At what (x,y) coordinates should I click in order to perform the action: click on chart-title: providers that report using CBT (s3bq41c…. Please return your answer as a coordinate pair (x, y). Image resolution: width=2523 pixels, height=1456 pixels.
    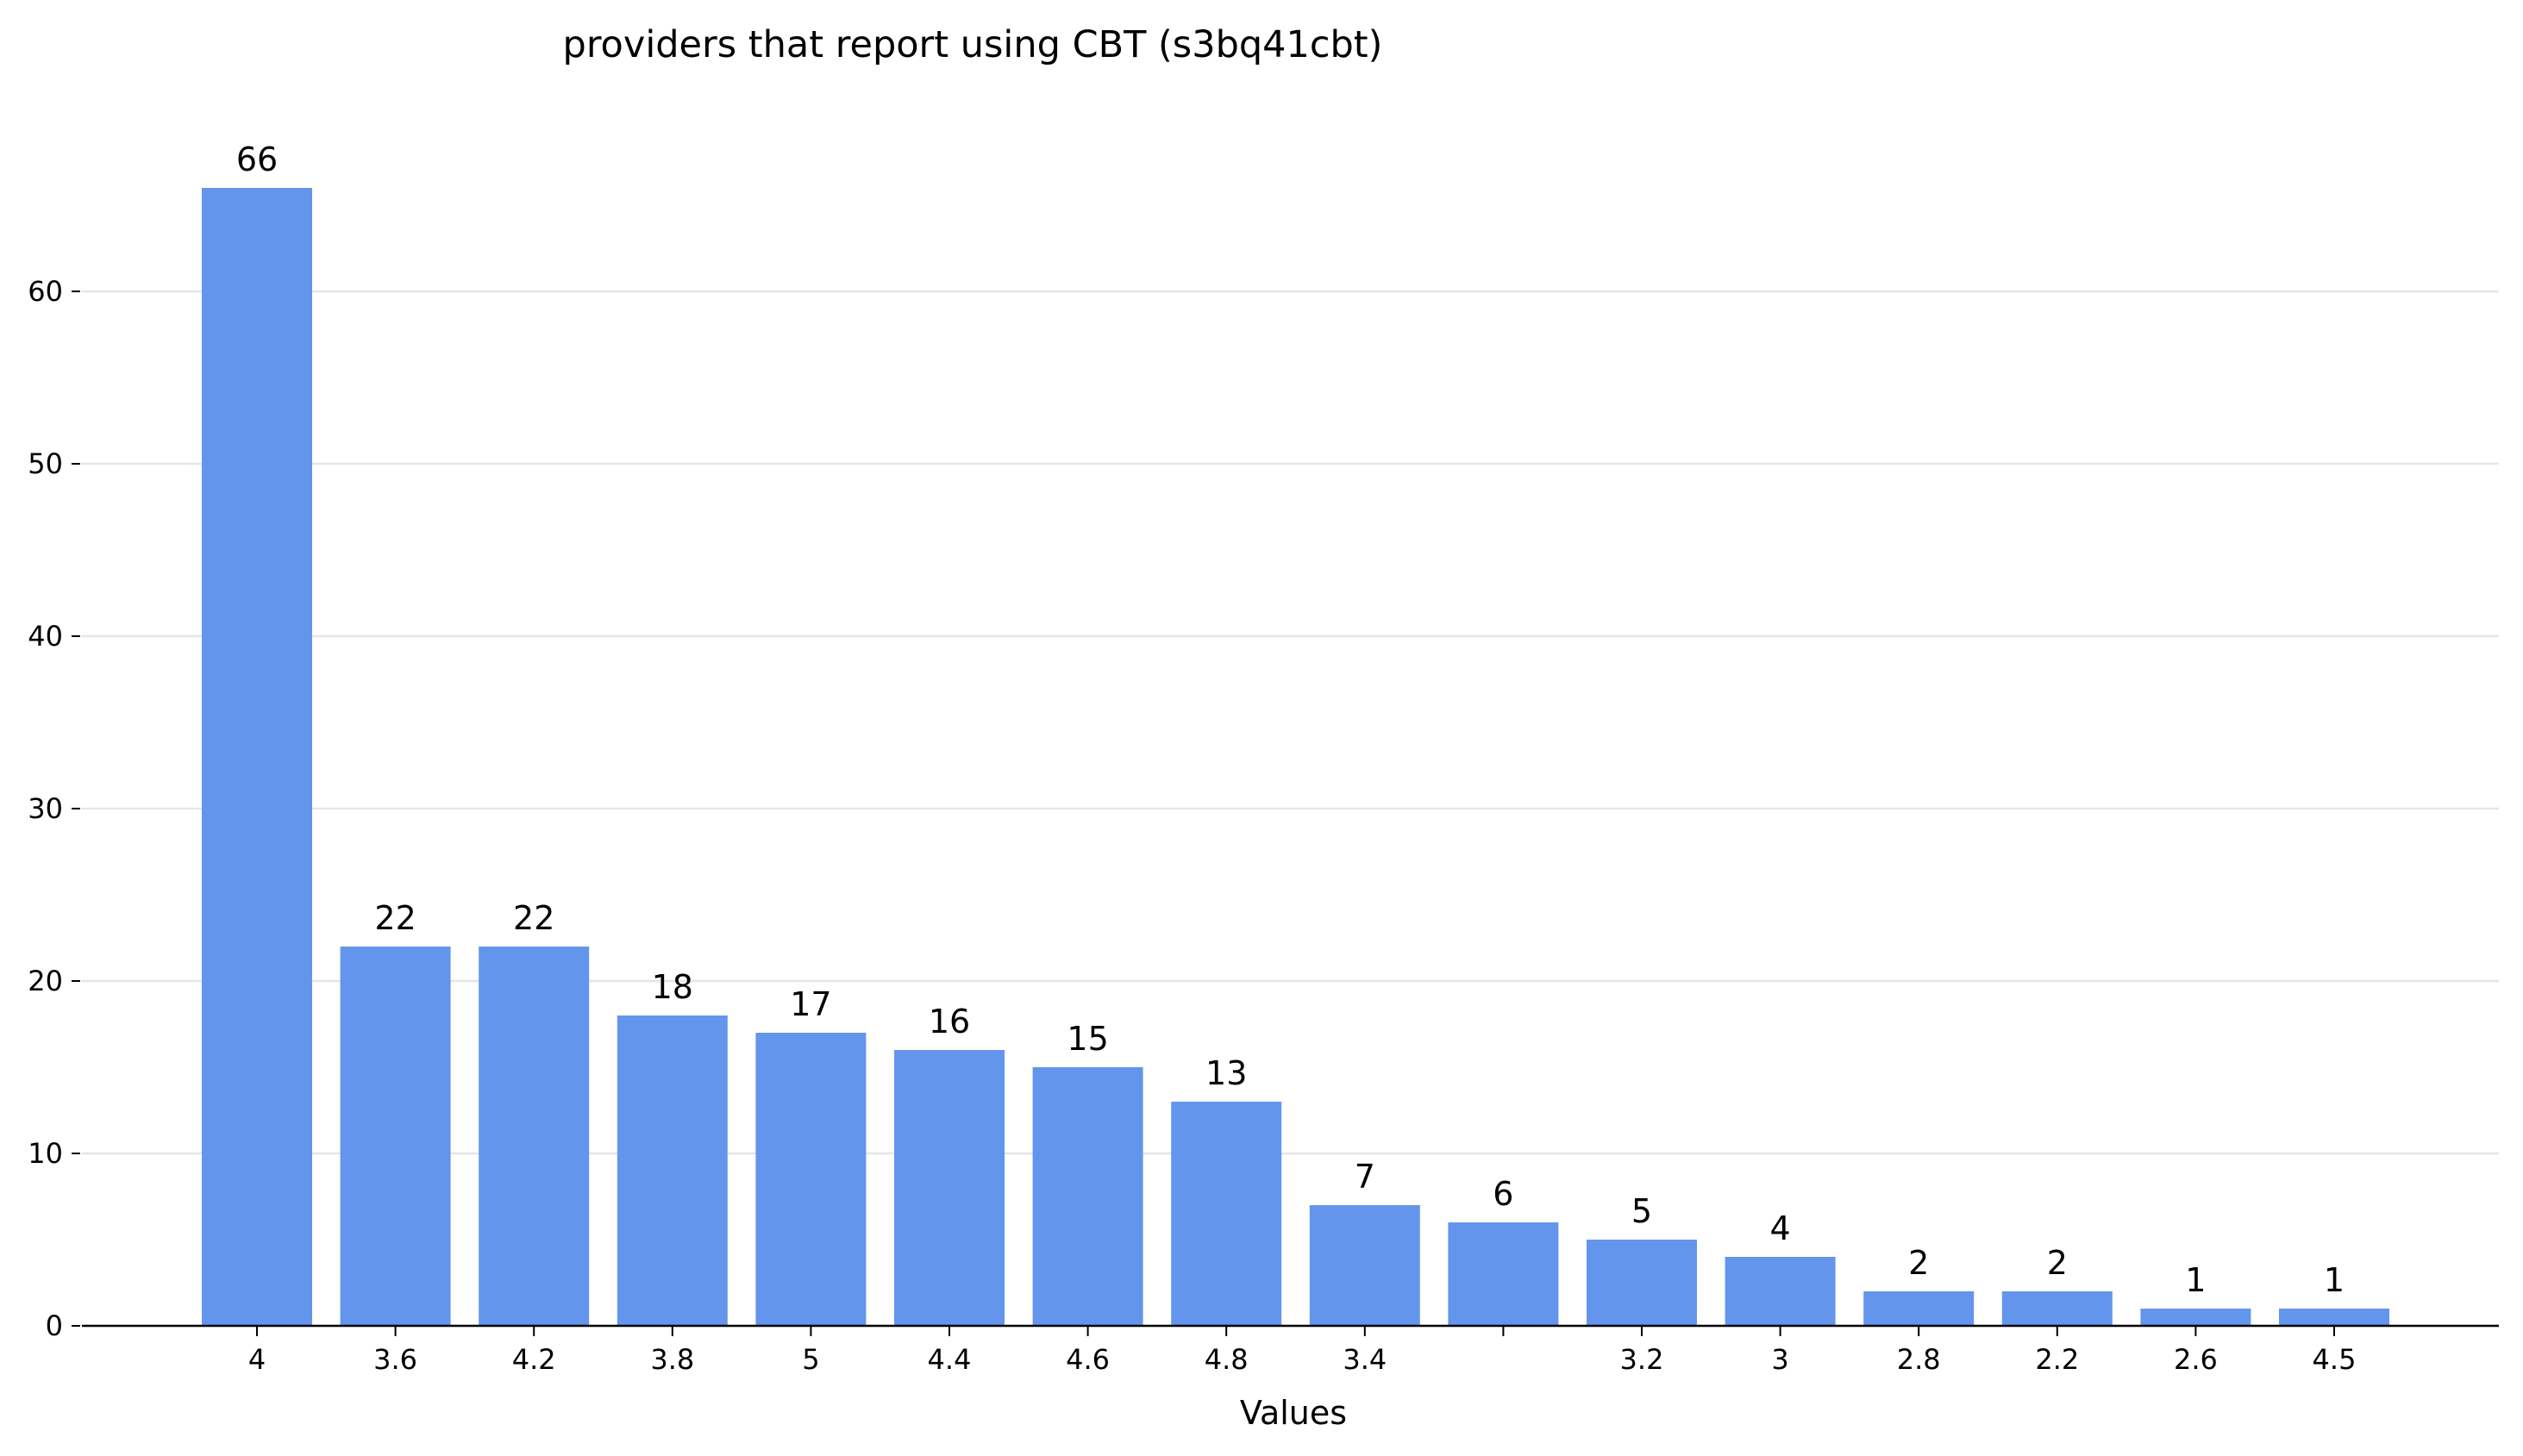
    Looking at the image, I should click on (973, 45).